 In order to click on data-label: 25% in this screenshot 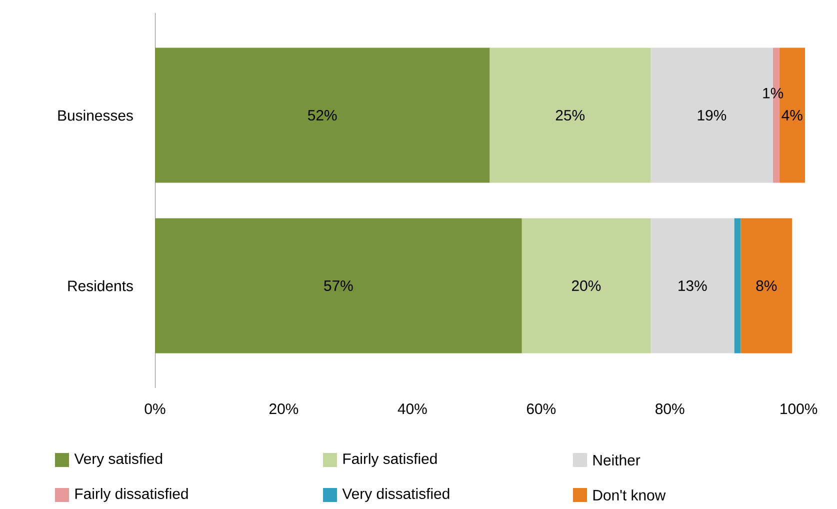, I will do `click(570, 115)`.